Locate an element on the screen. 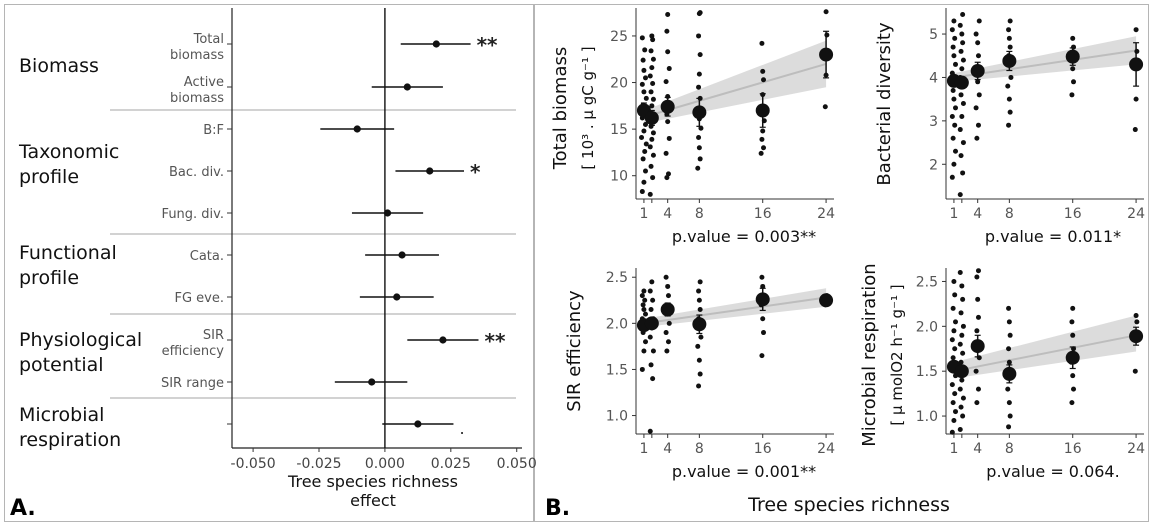 The height and width of the screenshot is (524, 1151). p-value-label: p.value = 0.001** is located at coordinates (744, 471).